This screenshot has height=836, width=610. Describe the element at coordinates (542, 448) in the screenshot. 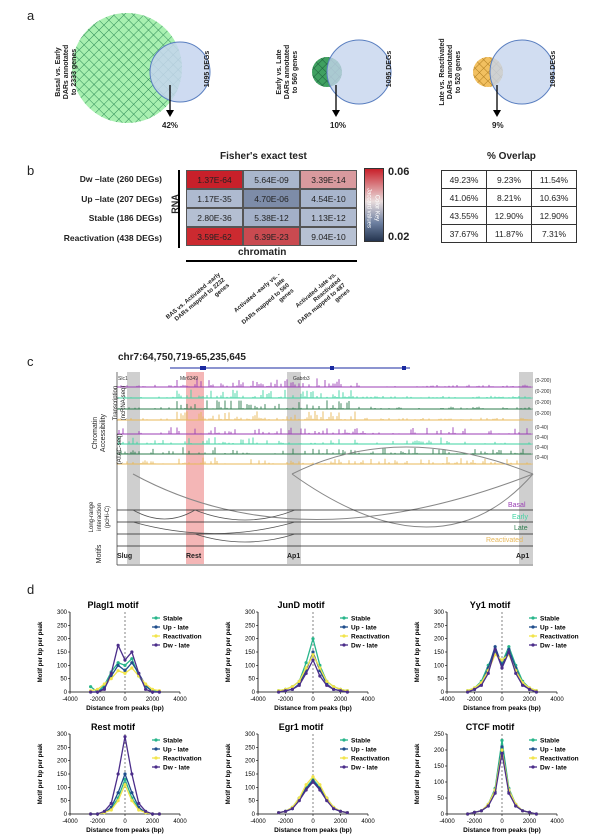

I see `track-scale-label: (0-40)` at that location.